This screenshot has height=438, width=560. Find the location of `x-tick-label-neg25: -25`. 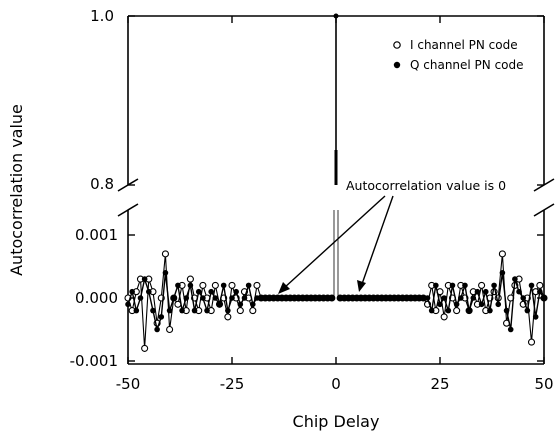

x-tick-label-neg25: -25 is located at coordinates (232, 384).